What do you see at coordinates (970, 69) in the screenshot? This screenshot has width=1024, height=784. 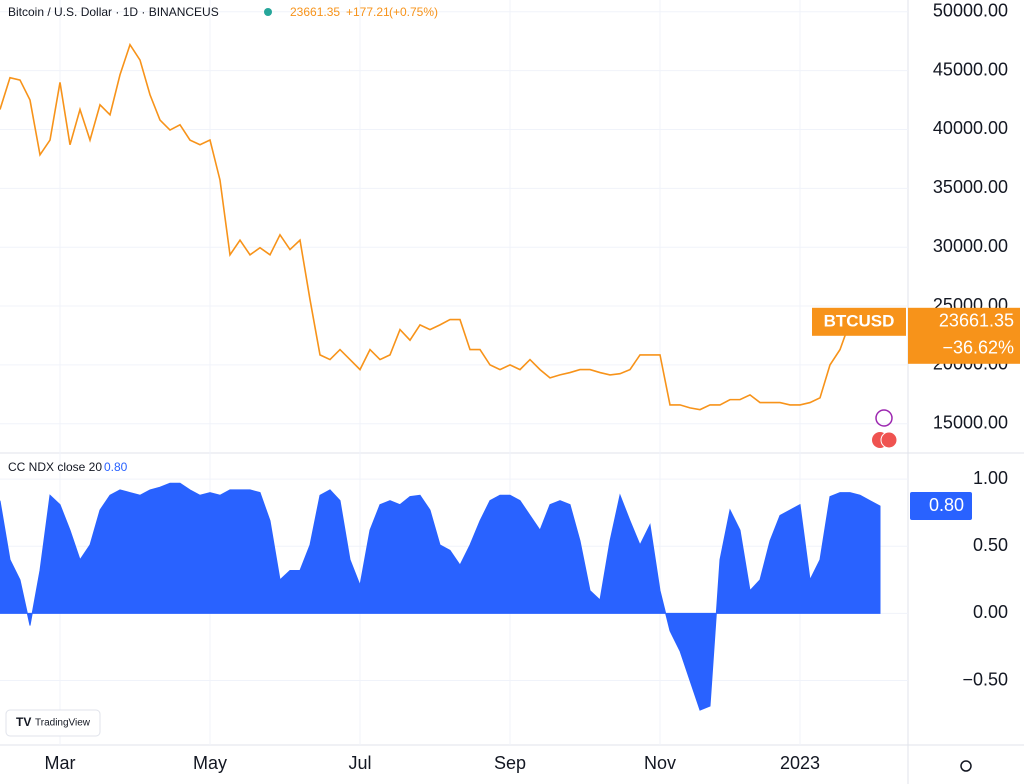 I see `y-tick-label: 45000.00` at bounding box center [970, 69].